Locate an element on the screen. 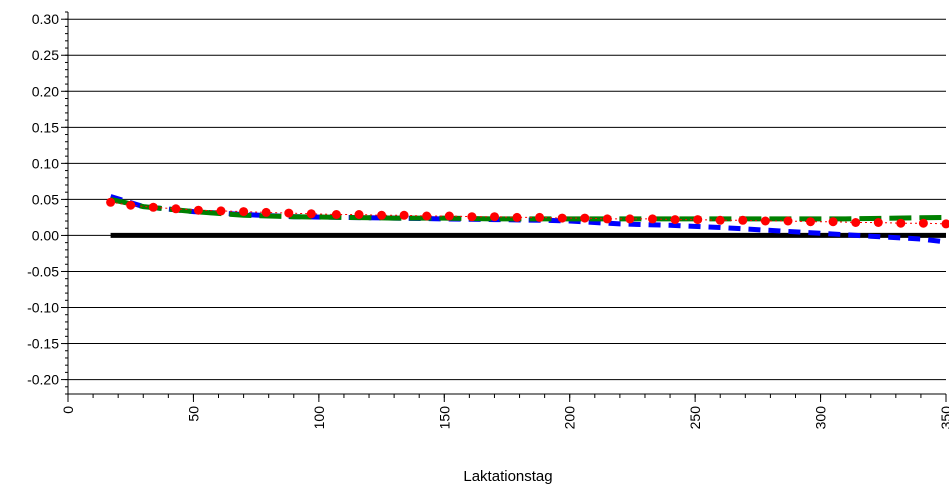  y-tick-label: 0.05 is located at coordinates (45, 199).